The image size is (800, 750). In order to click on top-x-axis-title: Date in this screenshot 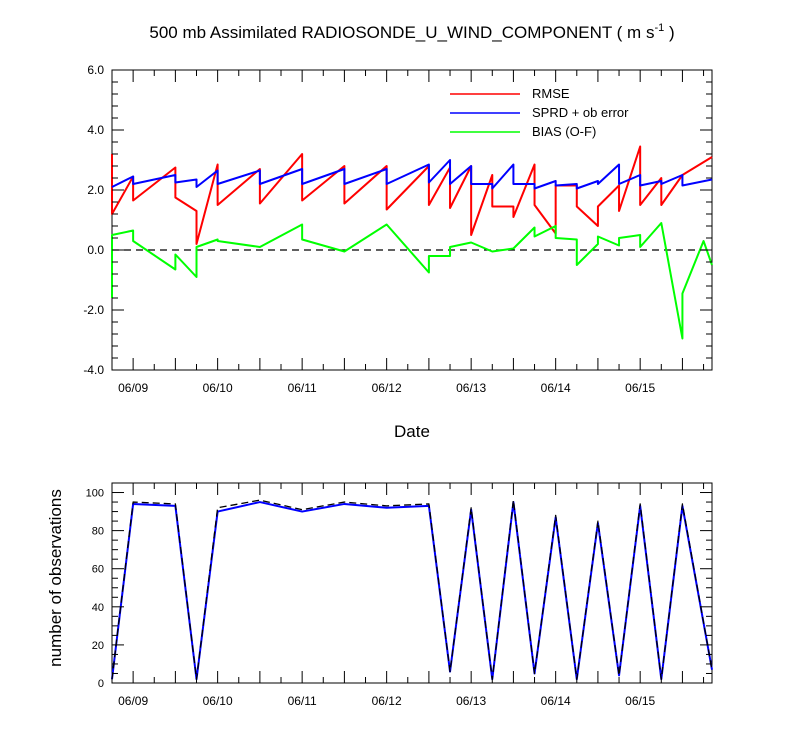, I will do `click(412, 431)`.